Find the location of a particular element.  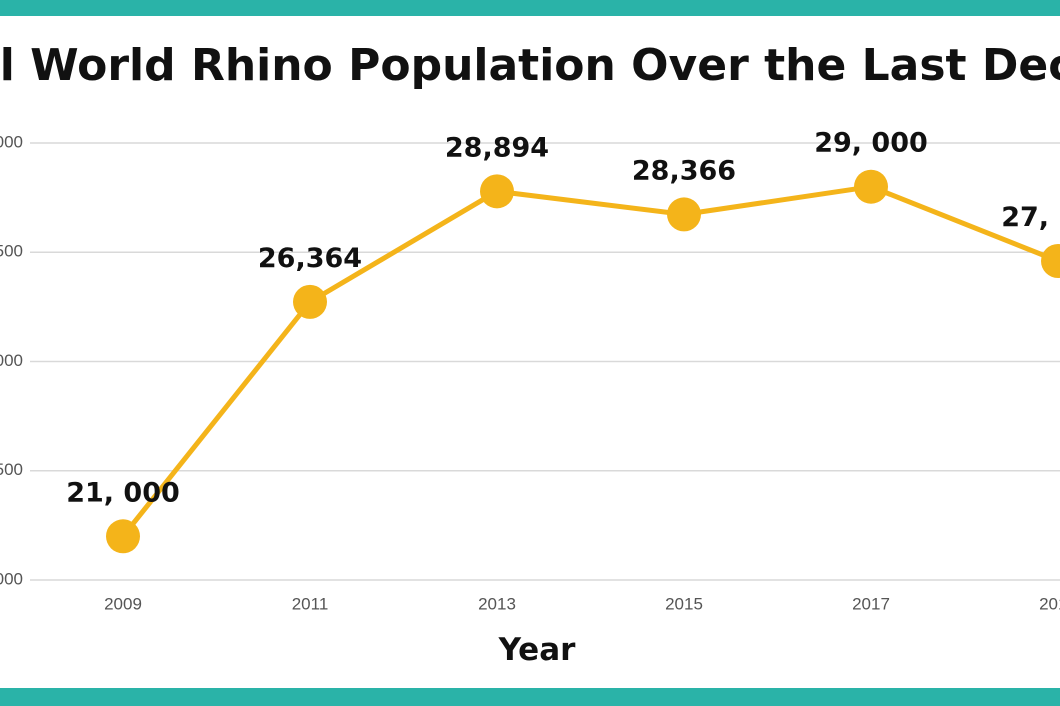

data-label: 28,894 is located at coordinates (497, 147).